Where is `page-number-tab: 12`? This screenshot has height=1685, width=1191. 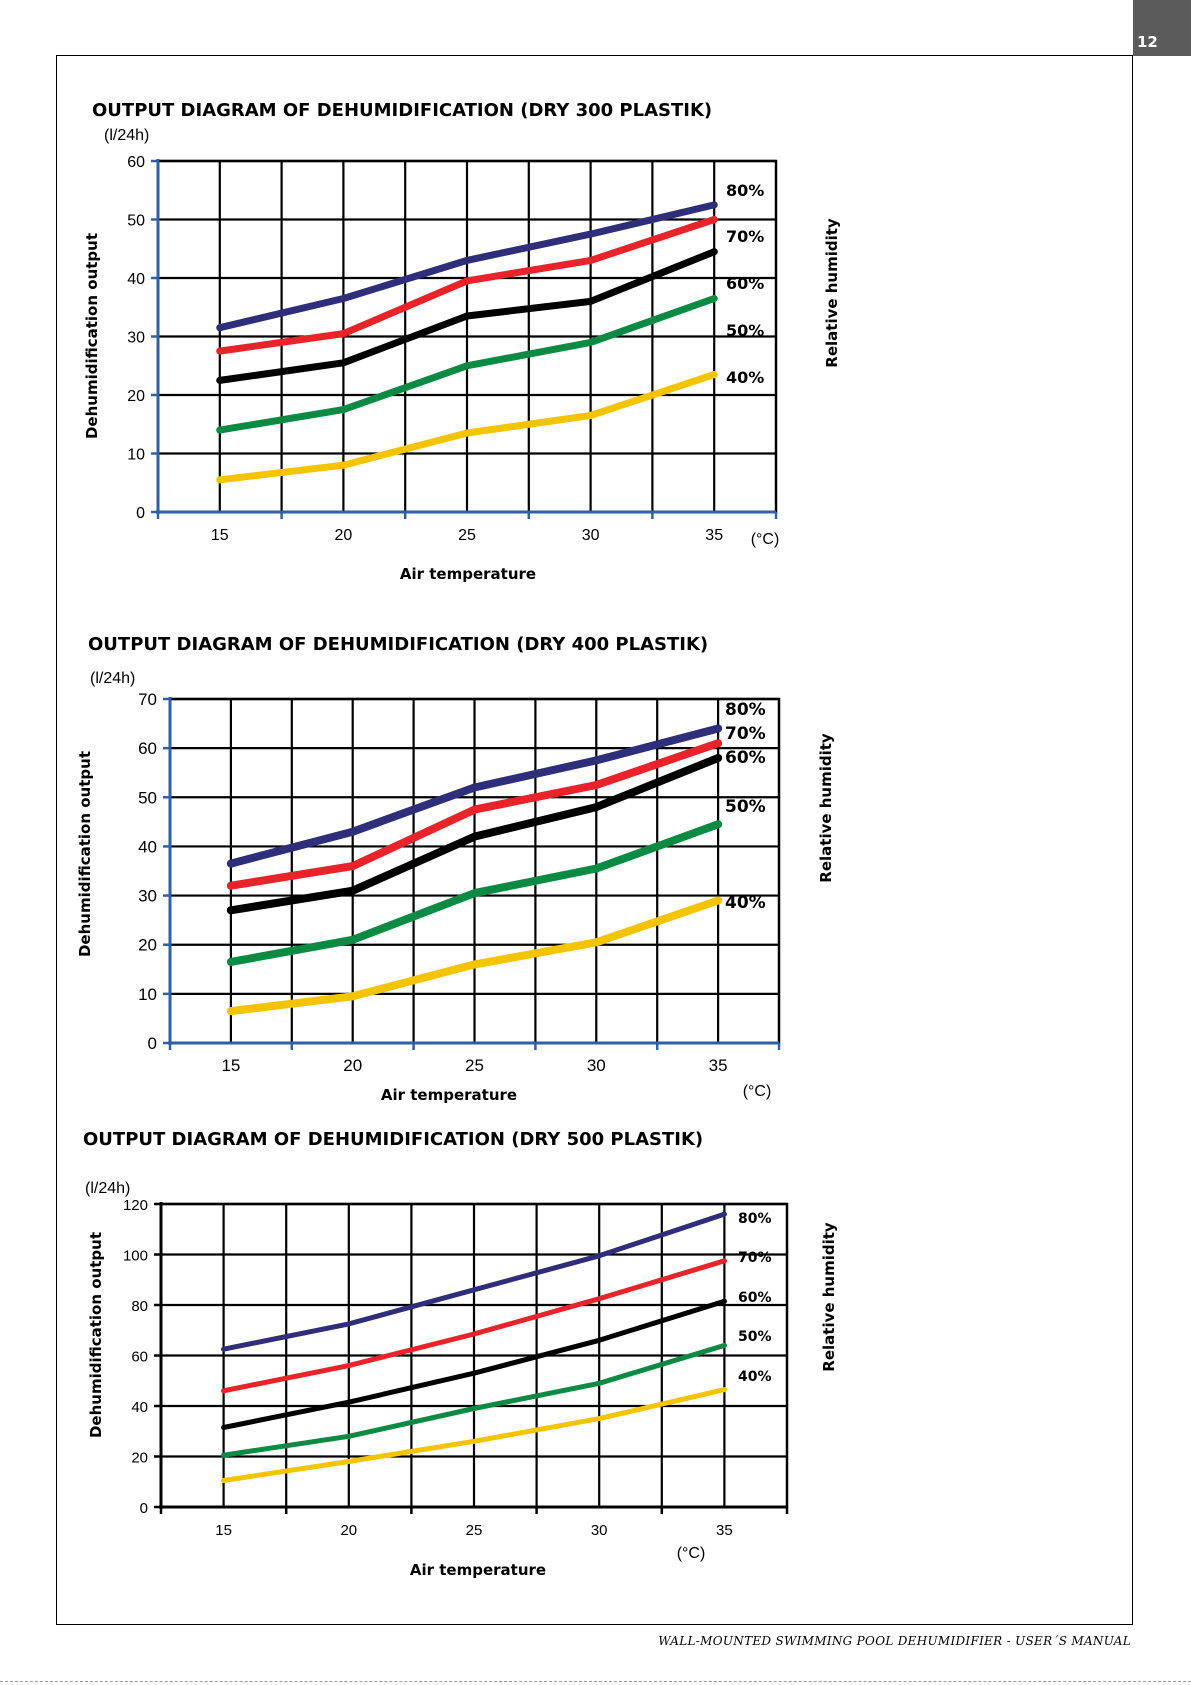
page-number-tab: 12 is located at coordinates (1162, 28).